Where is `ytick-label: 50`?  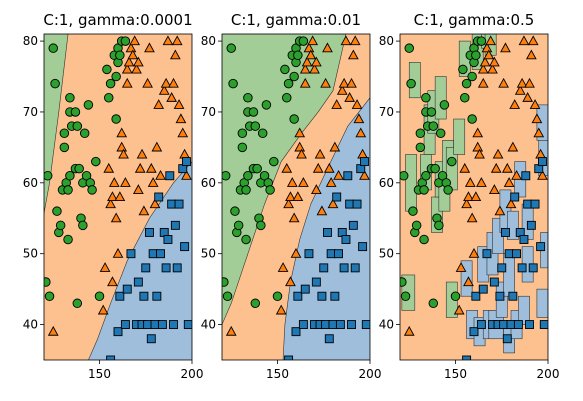
ytick-label: 50 is located at coordinates (30, 254).